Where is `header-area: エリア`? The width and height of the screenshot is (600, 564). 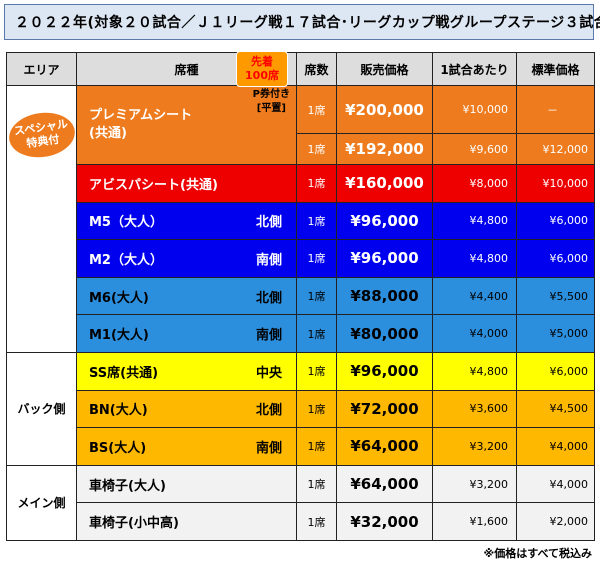
header-area: エリア is located at coordinates (41, 69).